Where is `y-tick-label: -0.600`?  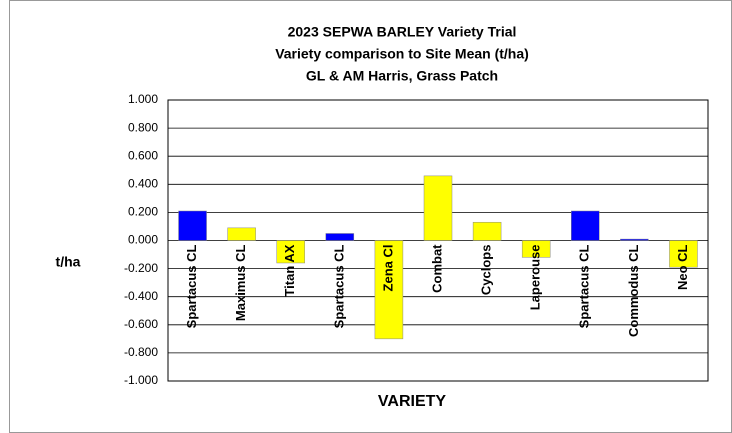 y-tick-label: -0.600 is located at coordinates (141, 324).